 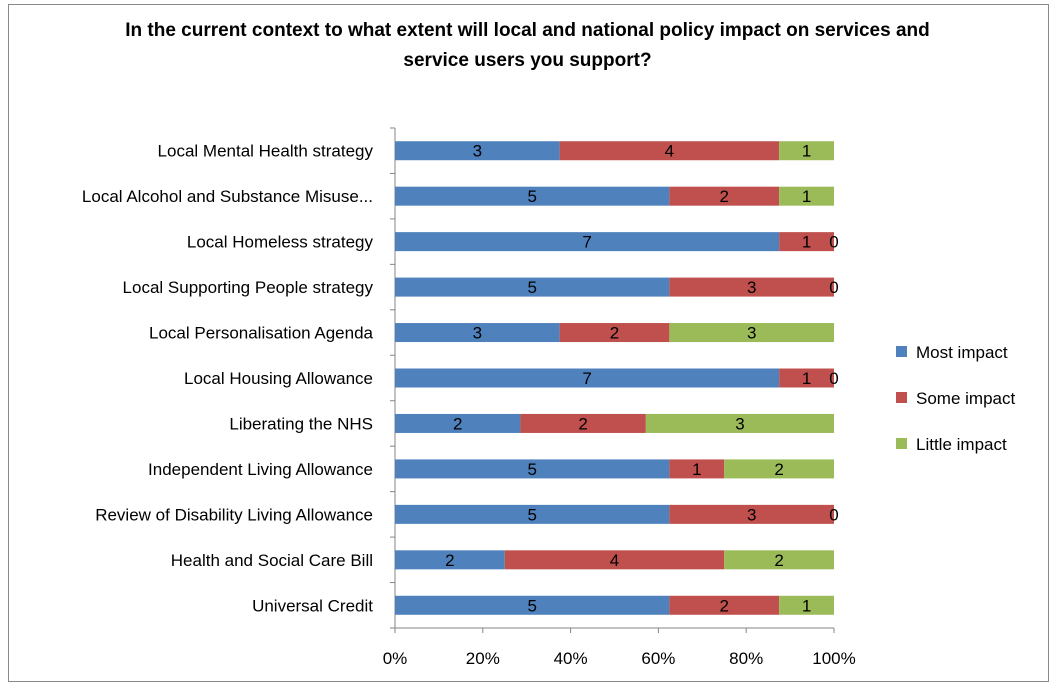 I want to click on legend-label: Most impact, so click(x=962, y=352).